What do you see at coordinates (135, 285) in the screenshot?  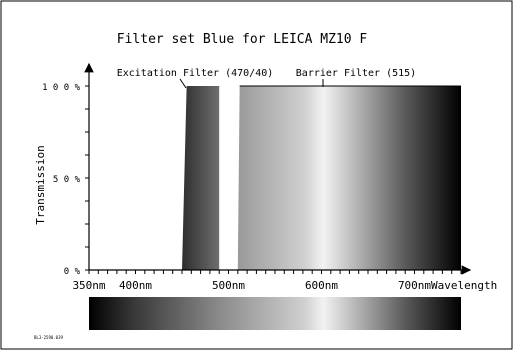 I see `x-tick-label: 400nm` at bounding box center [135, 285].